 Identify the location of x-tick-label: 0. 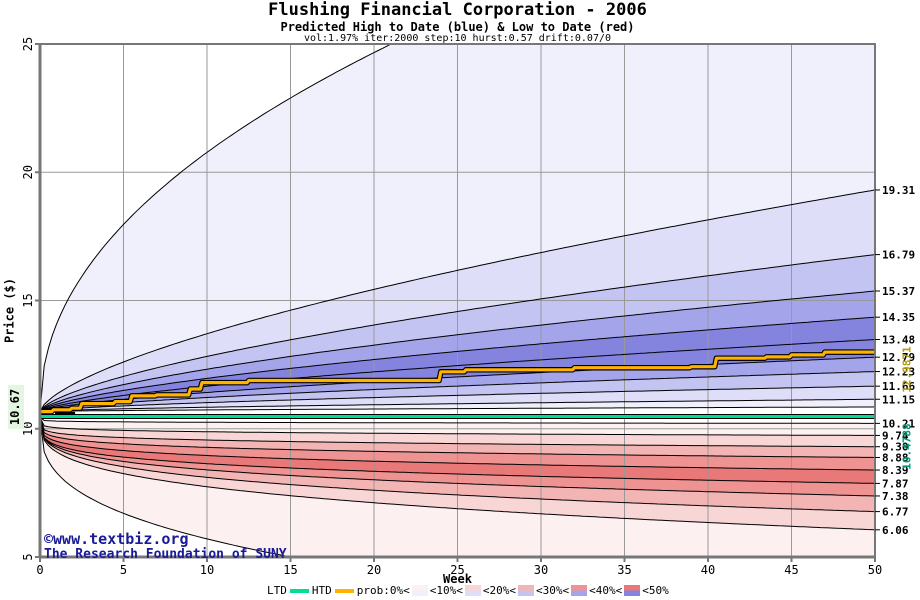
(39, 570).